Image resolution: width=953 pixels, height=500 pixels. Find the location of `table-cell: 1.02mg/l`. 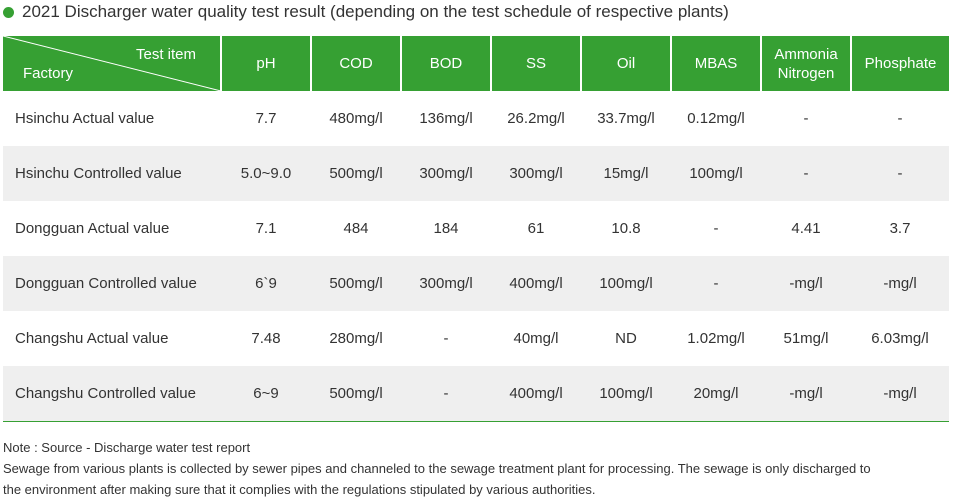

table-cell: 1.02mg/l is located at coordinates (716, 338).